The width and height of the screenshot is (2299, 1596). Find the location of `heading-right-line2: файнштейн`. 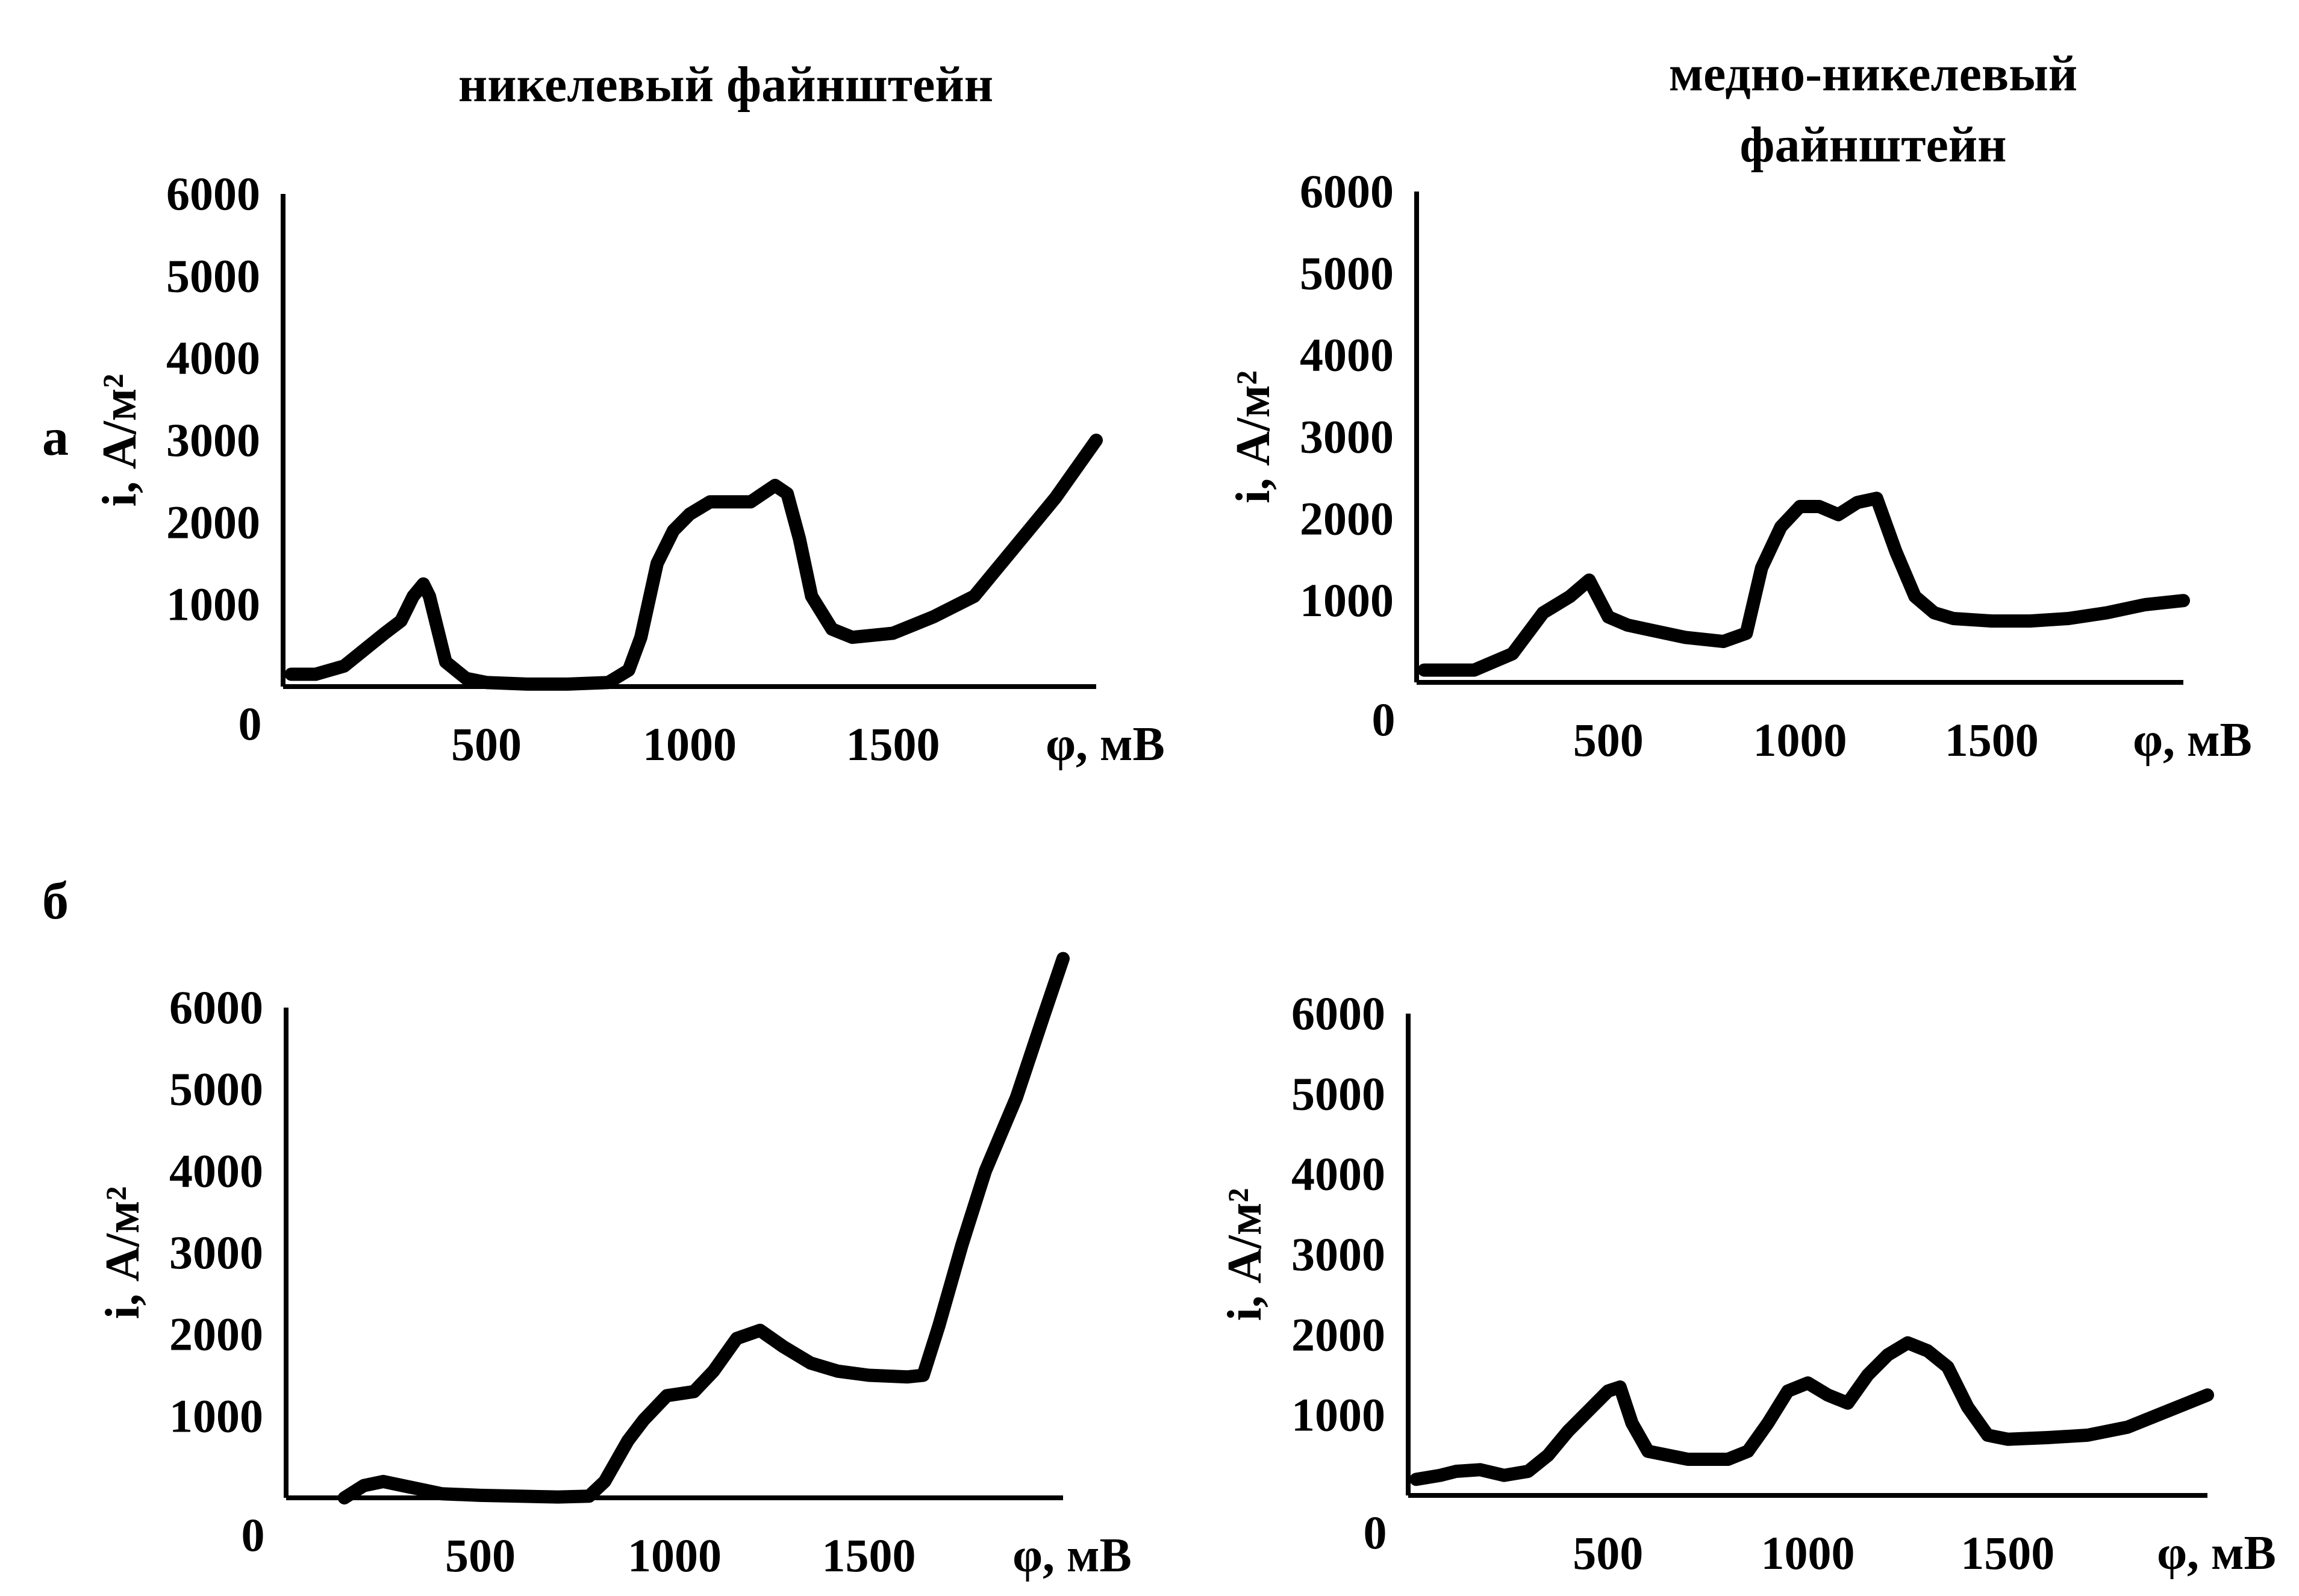

heading-right-line2: файнштейн is located at coordinates (1872, 145).